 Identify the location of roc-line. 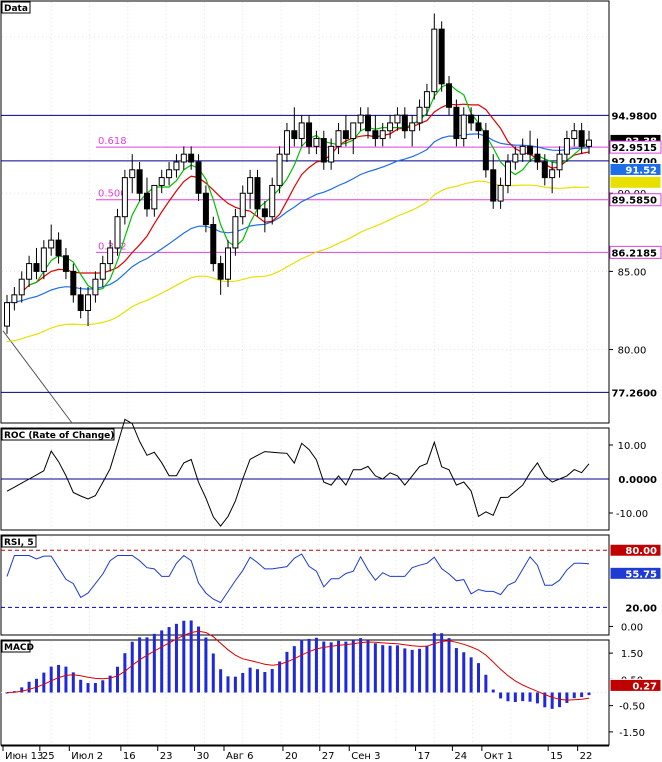
(298, 472).